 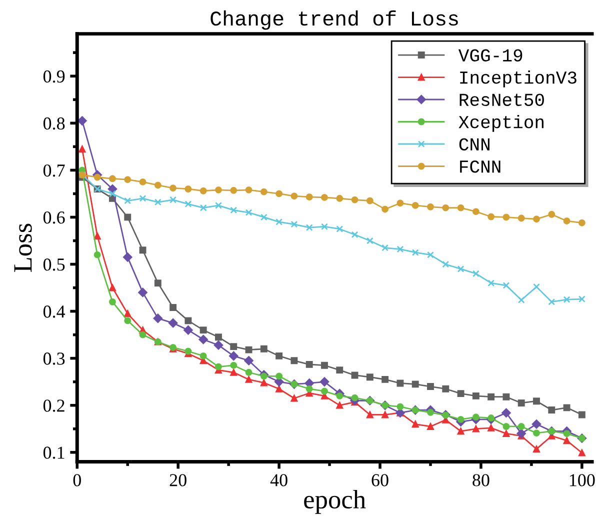 I want to click on x-tick-label: 20, so click(x=178, y=480).